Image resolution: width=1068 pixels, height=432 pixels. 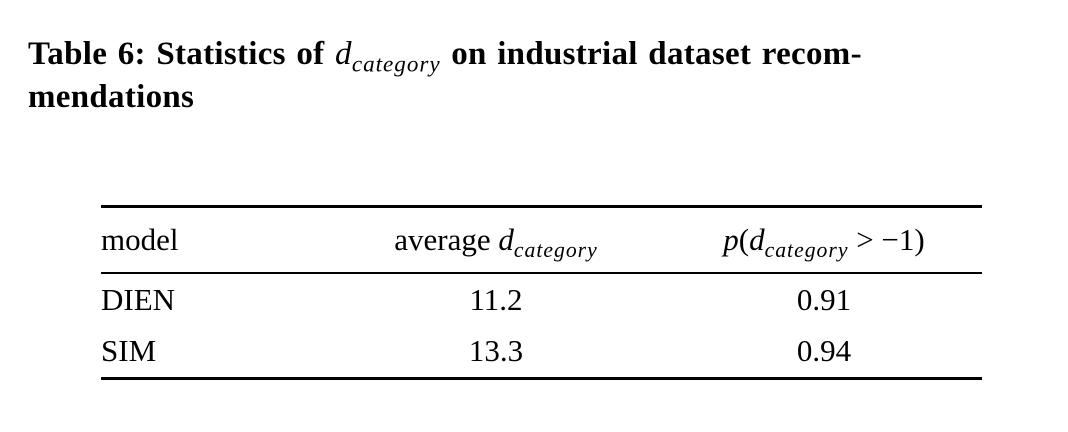 I want to click on caption-continuation: mendations, so click(x=111, y=97).